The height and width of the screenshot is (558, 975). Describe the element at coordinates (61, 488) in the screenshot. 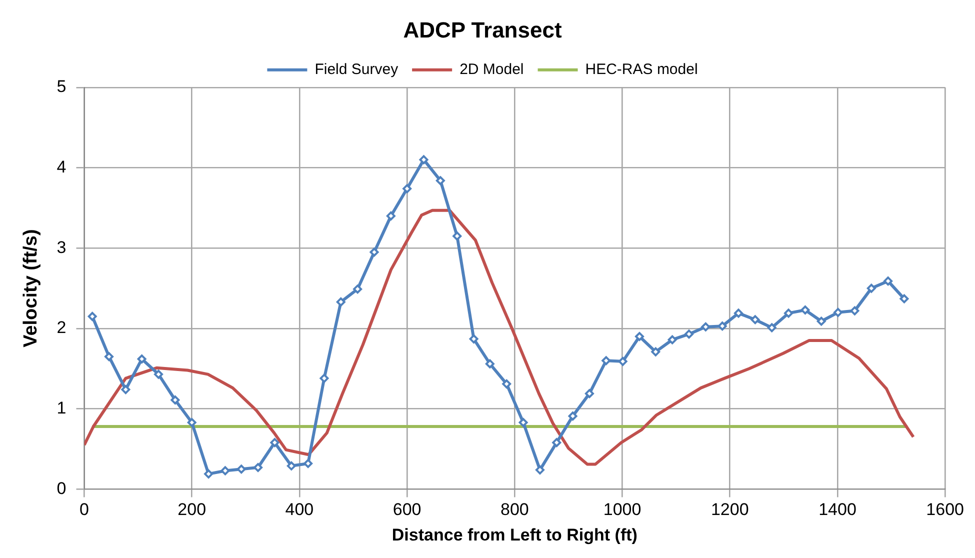

I see `y-tick-label: 0` at that location.